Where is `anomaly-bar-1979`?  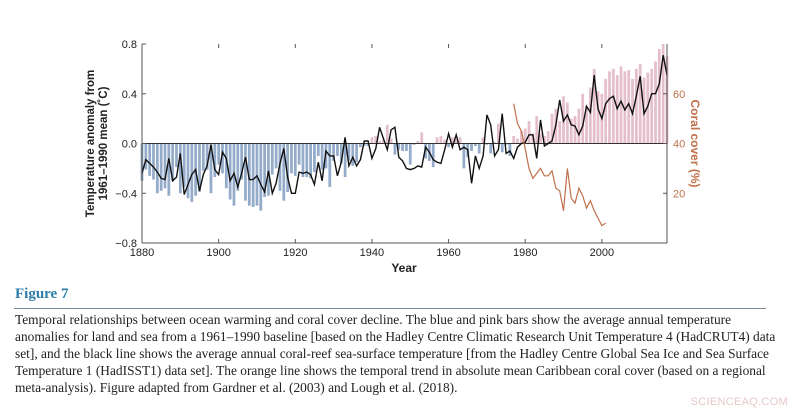 anomaly-bar-1979 is located at coordinates (521, 137).